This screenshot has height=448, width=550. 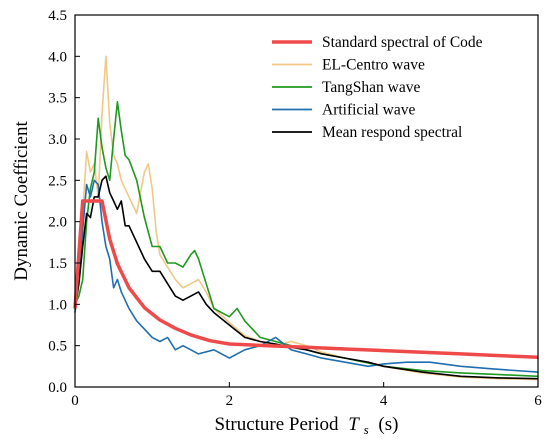 I want to click on y-tick-label: 2.5, so click(x=57, y=181).